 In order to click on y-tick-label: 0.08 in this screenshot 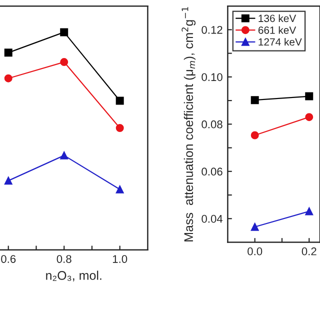, I will do `click(212, 124)`.